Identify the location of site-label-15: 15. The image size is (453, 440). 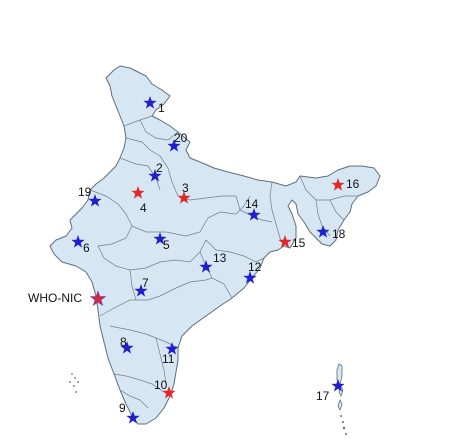
(299, 243).